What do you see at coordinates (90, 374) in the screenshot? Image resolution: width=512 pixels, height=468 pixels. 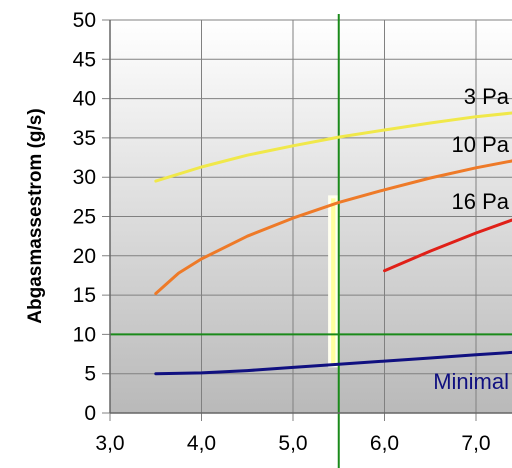 I see `y-tick-label: 5` at bounding box center [90, 374].